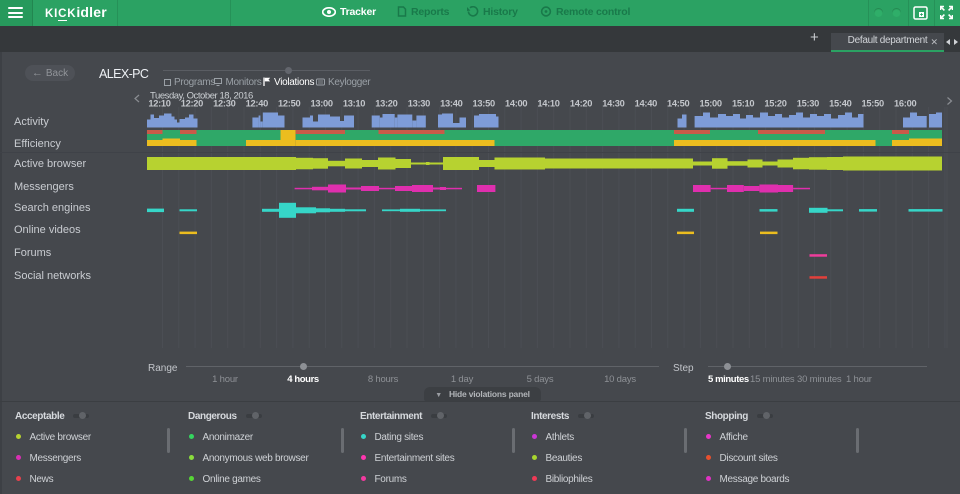 The image size is (960, 494). Describe the element at coordinates (451, 103) in the screenshot. I see `svg-text: 13:40` at that location.